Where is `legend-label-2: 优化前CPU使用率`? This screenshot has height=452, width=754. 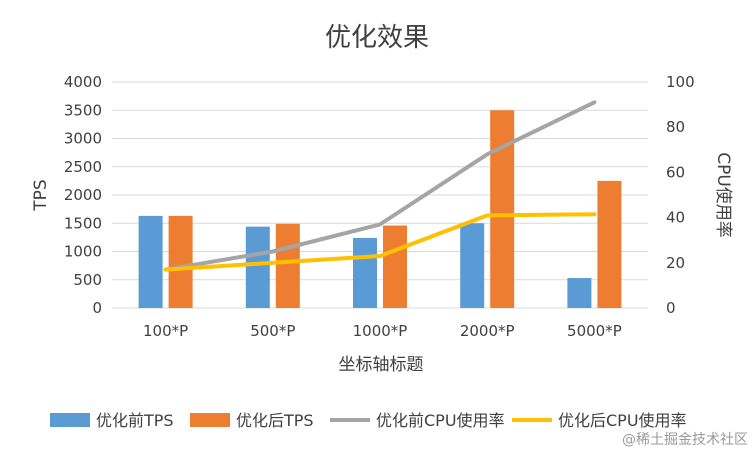
legend-label-2: 优化前CPU使用率 is located at coordinates (440, 420).